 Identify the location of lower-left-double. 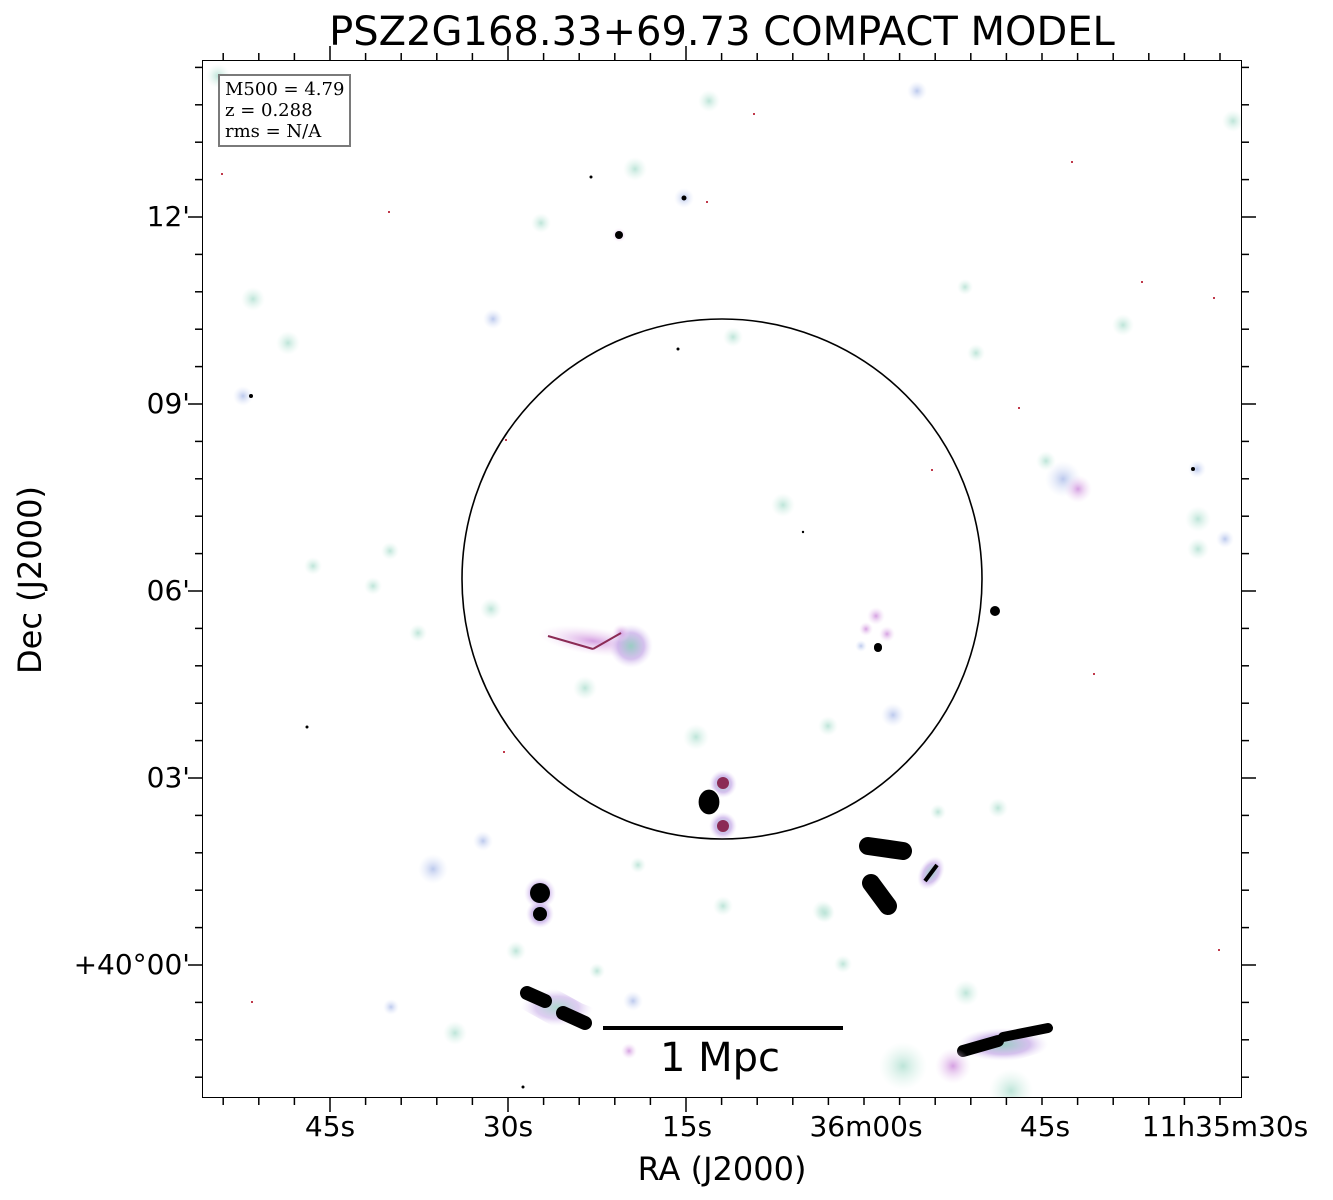
(540, 902).